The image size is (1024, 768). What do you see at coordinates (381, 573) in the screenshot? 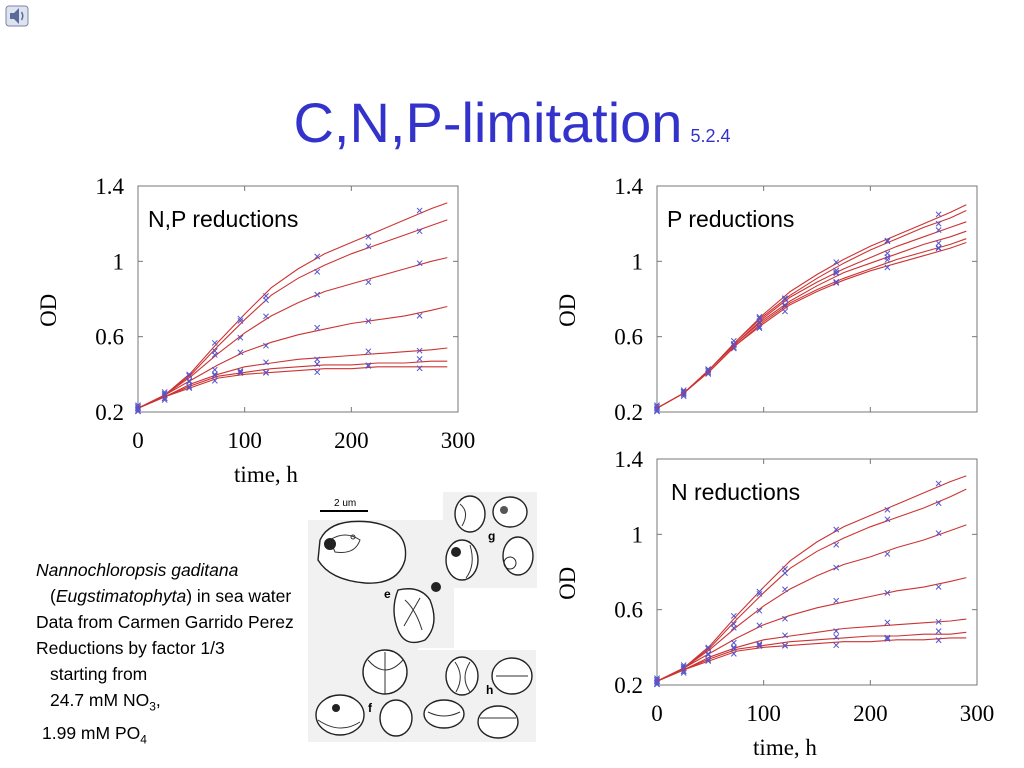
I see `micrograph-panel-e: 2 um e` at bounding box center [381, 573].